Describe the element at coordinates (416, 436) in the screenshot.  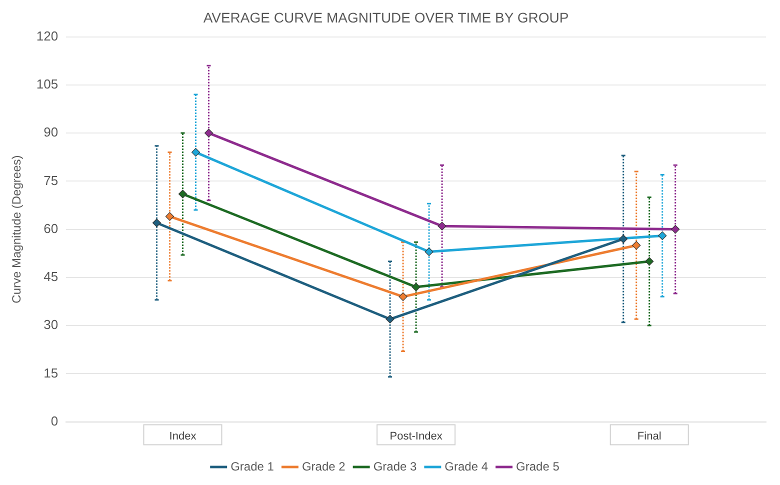
I see `x-tick-label: Post-Index` at that location.